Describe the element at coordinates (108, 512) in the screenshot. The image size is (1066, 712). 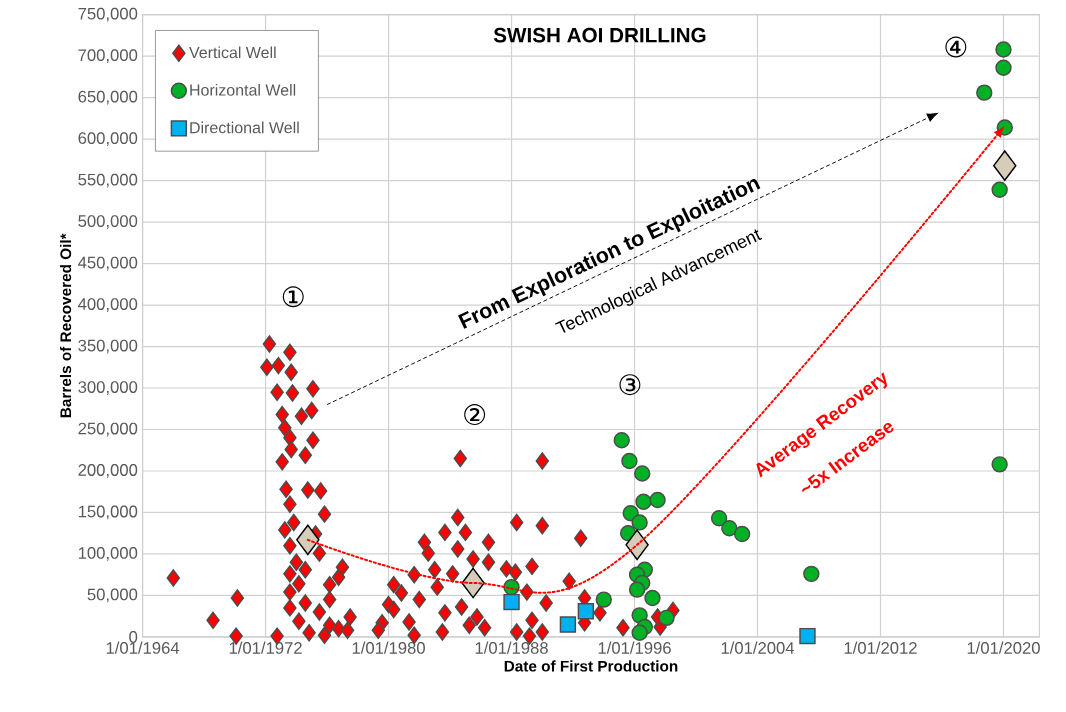
I see `y-tick-label: 150,000` at that location.